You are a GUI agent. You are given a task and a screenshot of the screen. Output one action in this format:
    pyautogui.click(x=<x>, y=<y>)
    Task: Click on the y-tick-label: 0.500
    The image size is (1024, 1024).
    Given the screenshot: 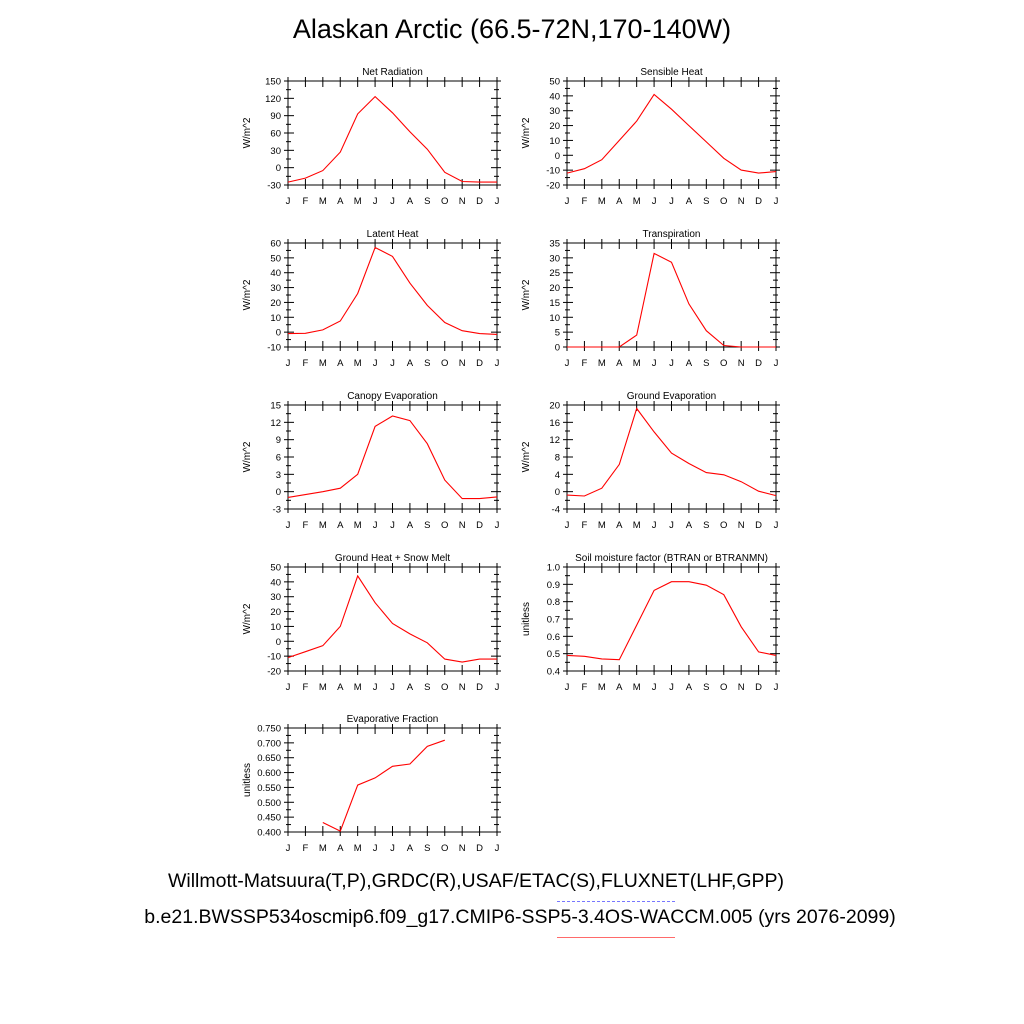 What is the action you would take?
    pyautogui.click(x=269, y=803)
    